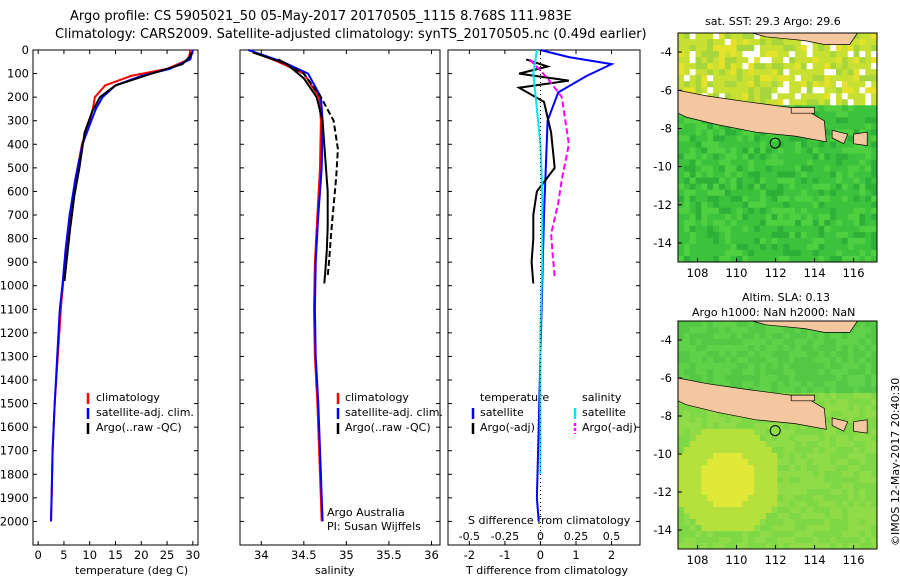  Describe the element at coordinates (575, 555) in the screenshot. I see `difference-xtick-label: 1` at that location.